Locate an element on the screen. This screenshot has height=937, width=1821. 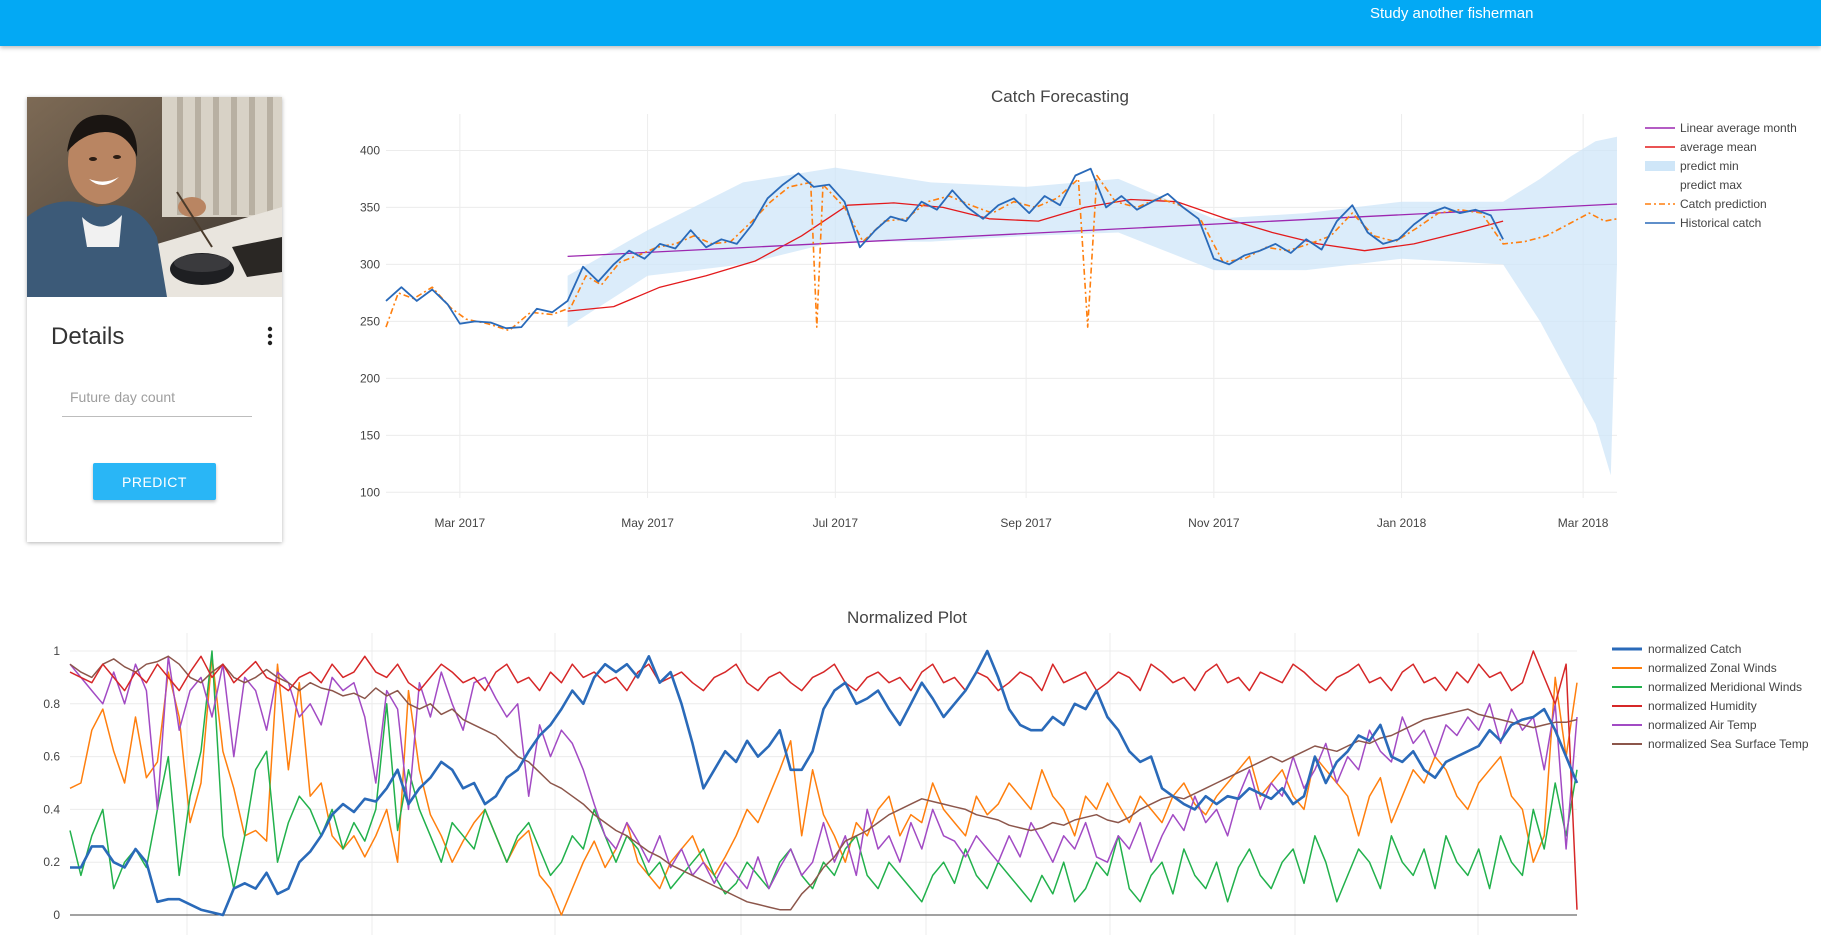
predict-min-legend-label: predict min is located at coordinates (1709, 166).